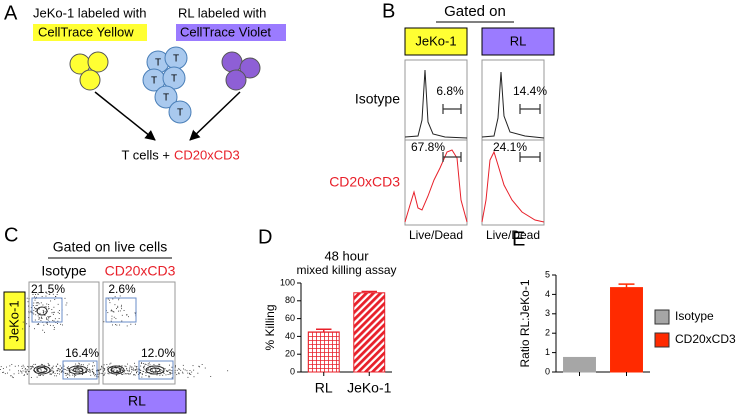 The width and height of the screenshot is (750, 415). I want to click on panel-label: A, so click(11, 13).